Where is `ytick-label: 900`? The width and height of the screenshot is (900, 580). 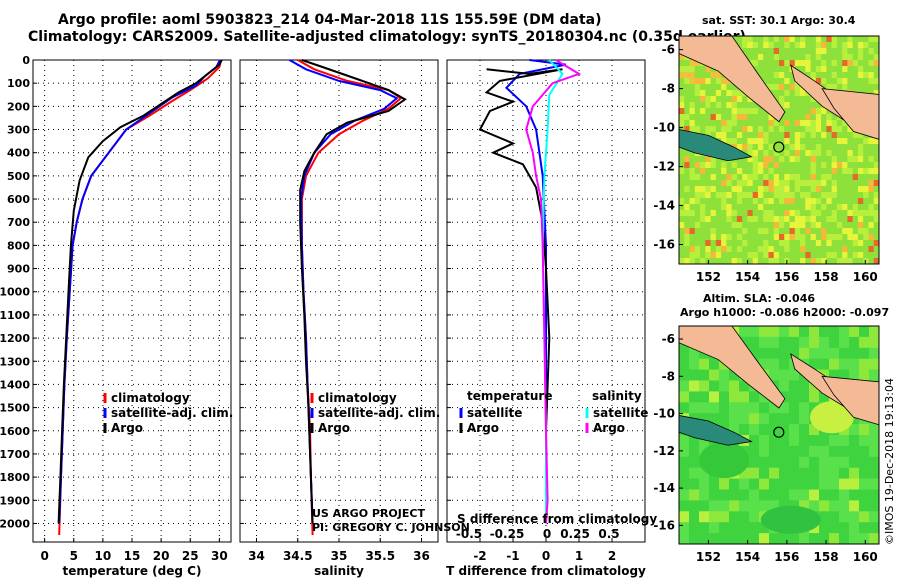 ytick-label: 900 is located at coordinates (18, 269).